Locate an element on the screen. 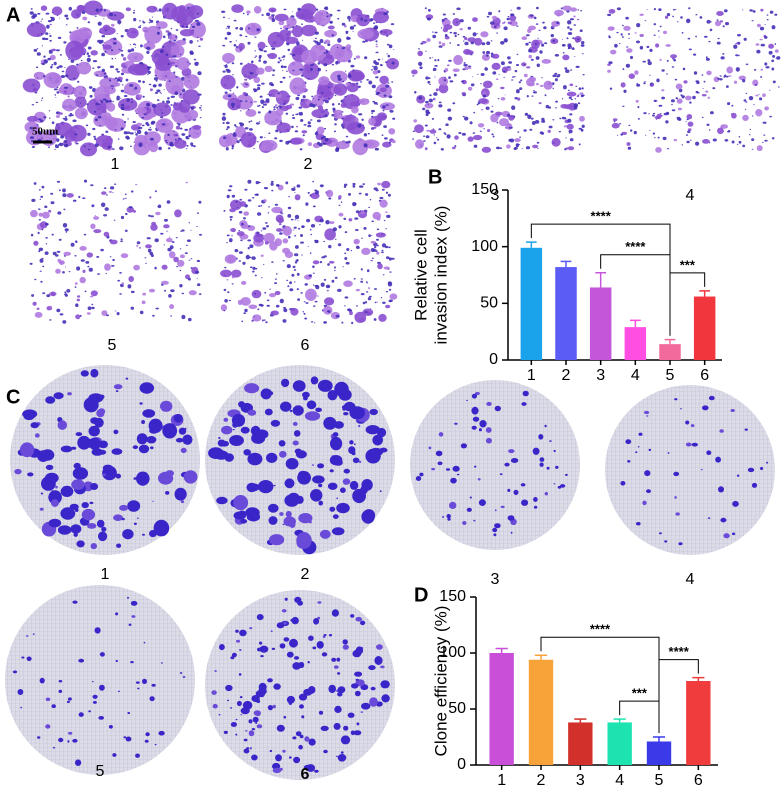  image-bg is located at coordinates (693, 79).